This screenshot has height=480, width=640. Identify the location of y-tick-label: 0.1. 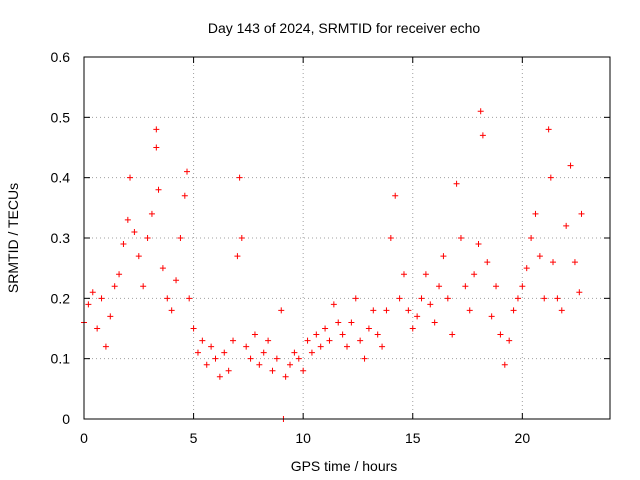
(61, 359).